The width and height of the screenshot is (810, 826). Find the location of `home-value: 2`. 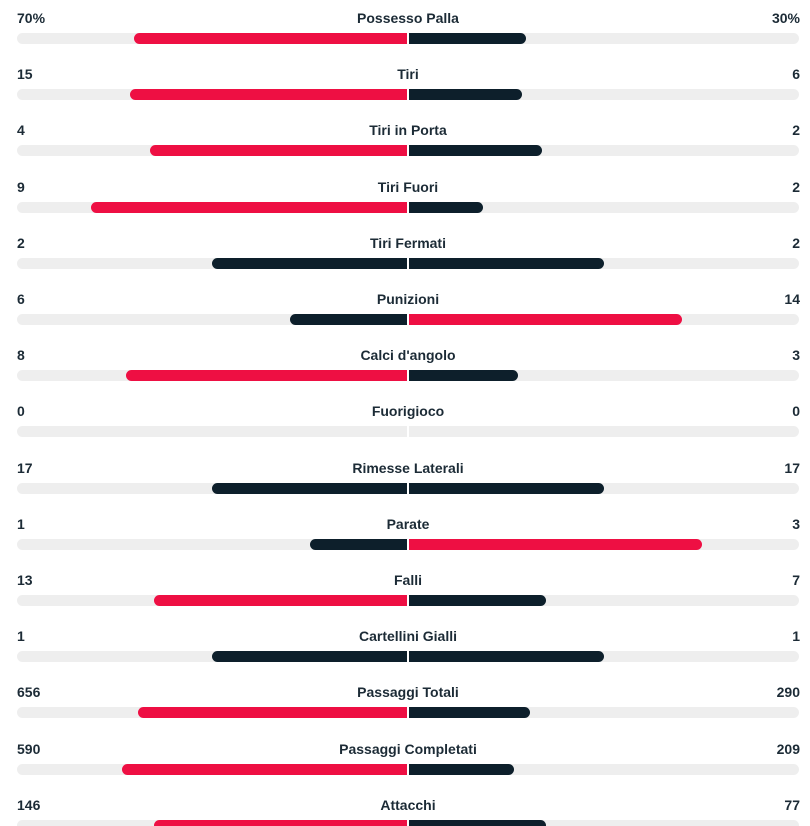

home-value: 2 is located at coordinates (21, 242).